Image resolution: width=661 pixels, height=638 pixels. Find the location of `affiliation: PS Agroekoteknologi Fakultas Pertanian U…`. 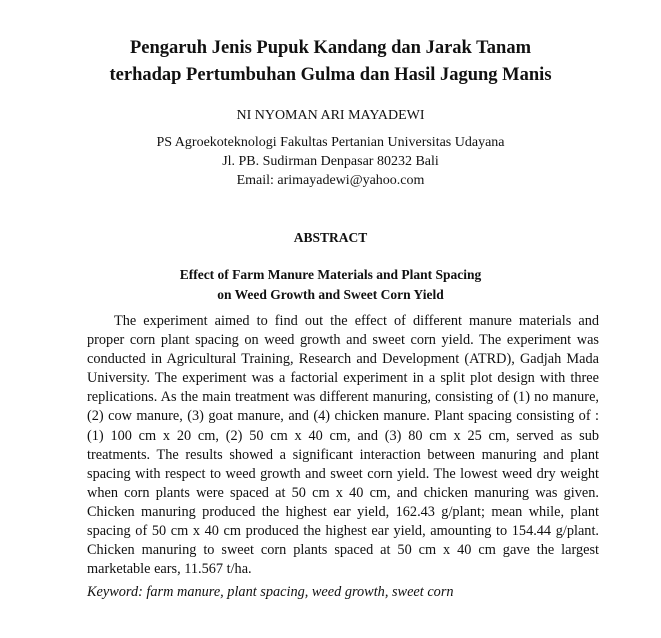

affiliation: PS Agroekoteknologi Fakultas Pertanian U… is located at coordinates (330, 142).